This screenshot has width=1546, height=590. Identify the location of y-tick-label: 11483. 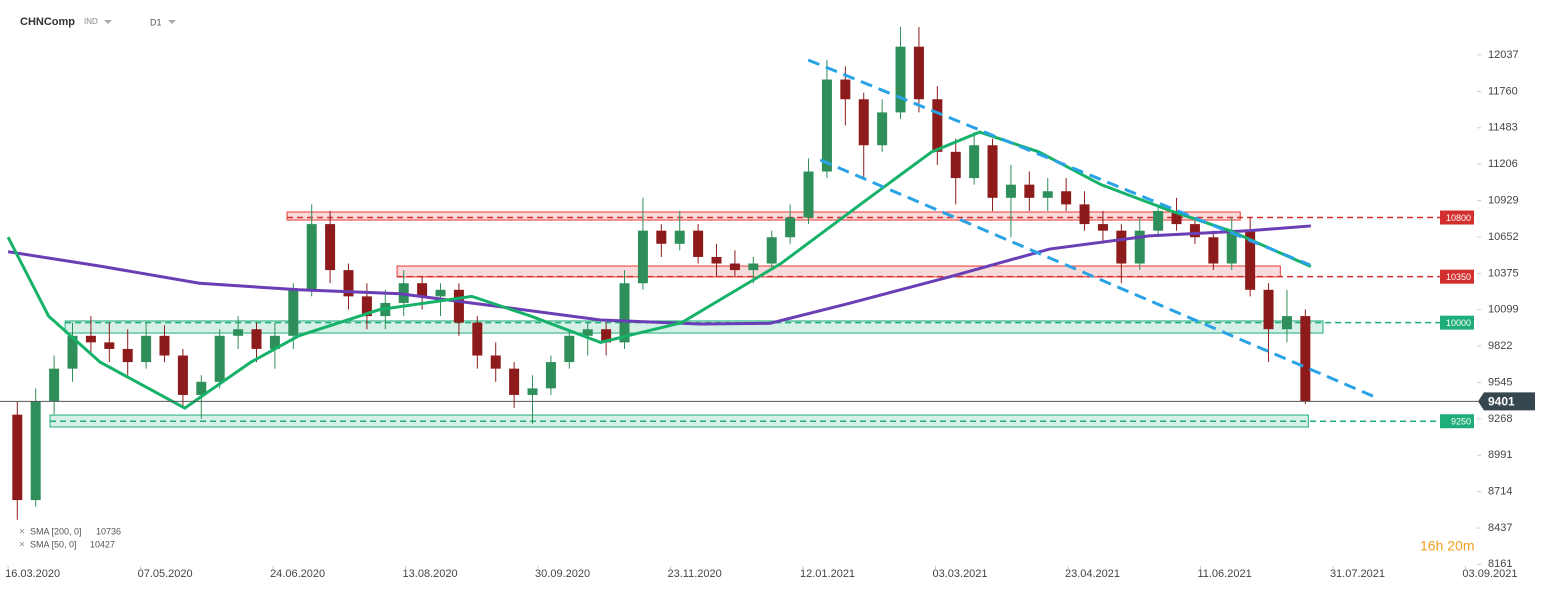
(1503, 128).